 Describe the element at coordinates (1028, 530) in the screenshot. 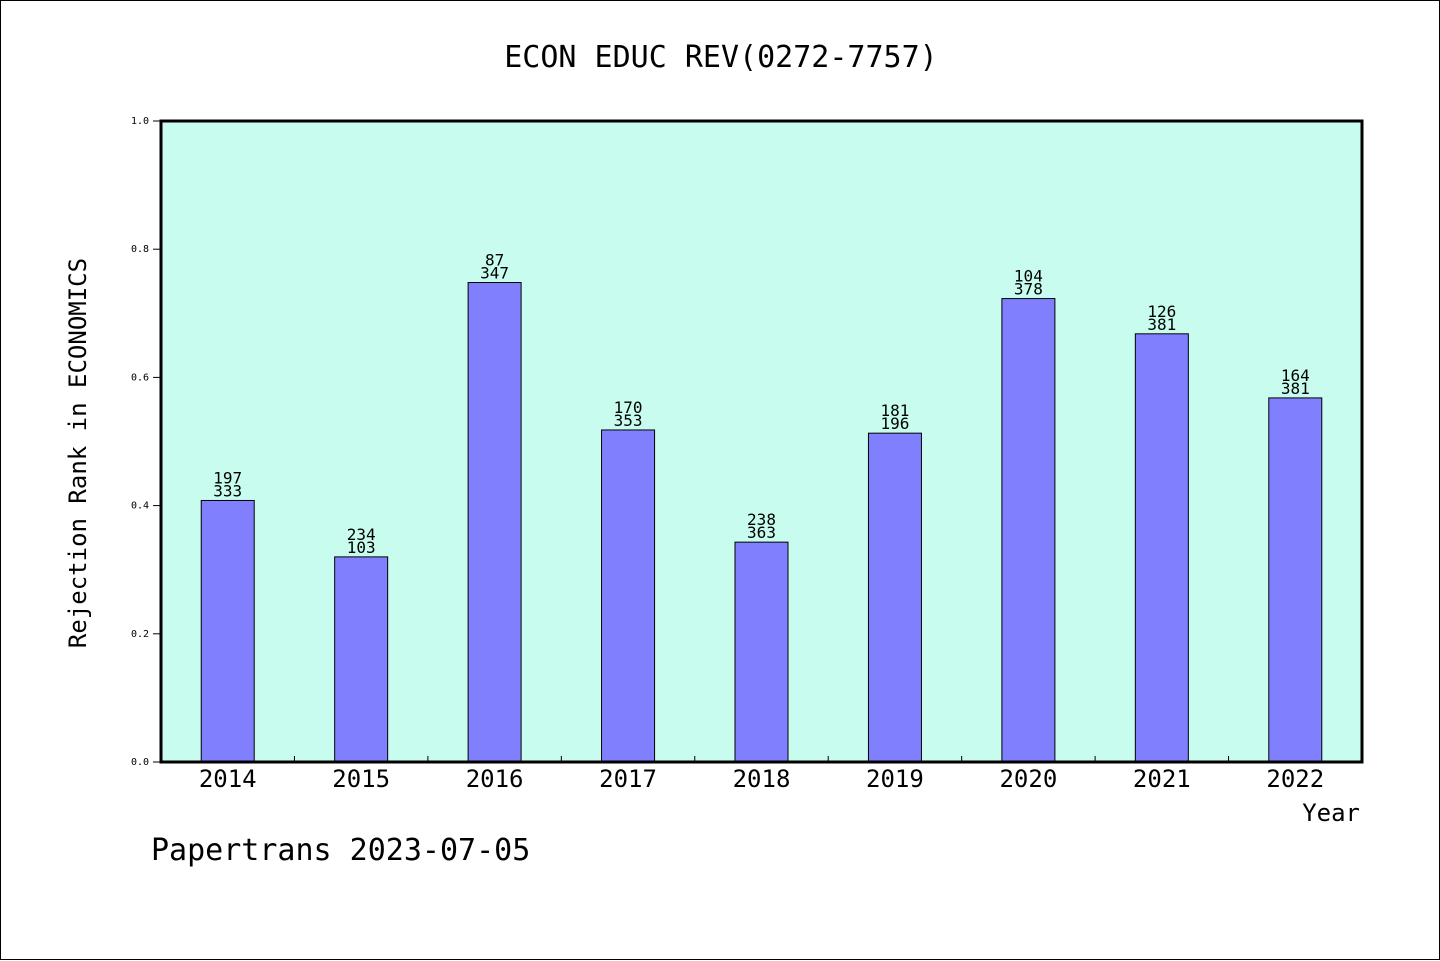

I see `bar-2020` at that location.